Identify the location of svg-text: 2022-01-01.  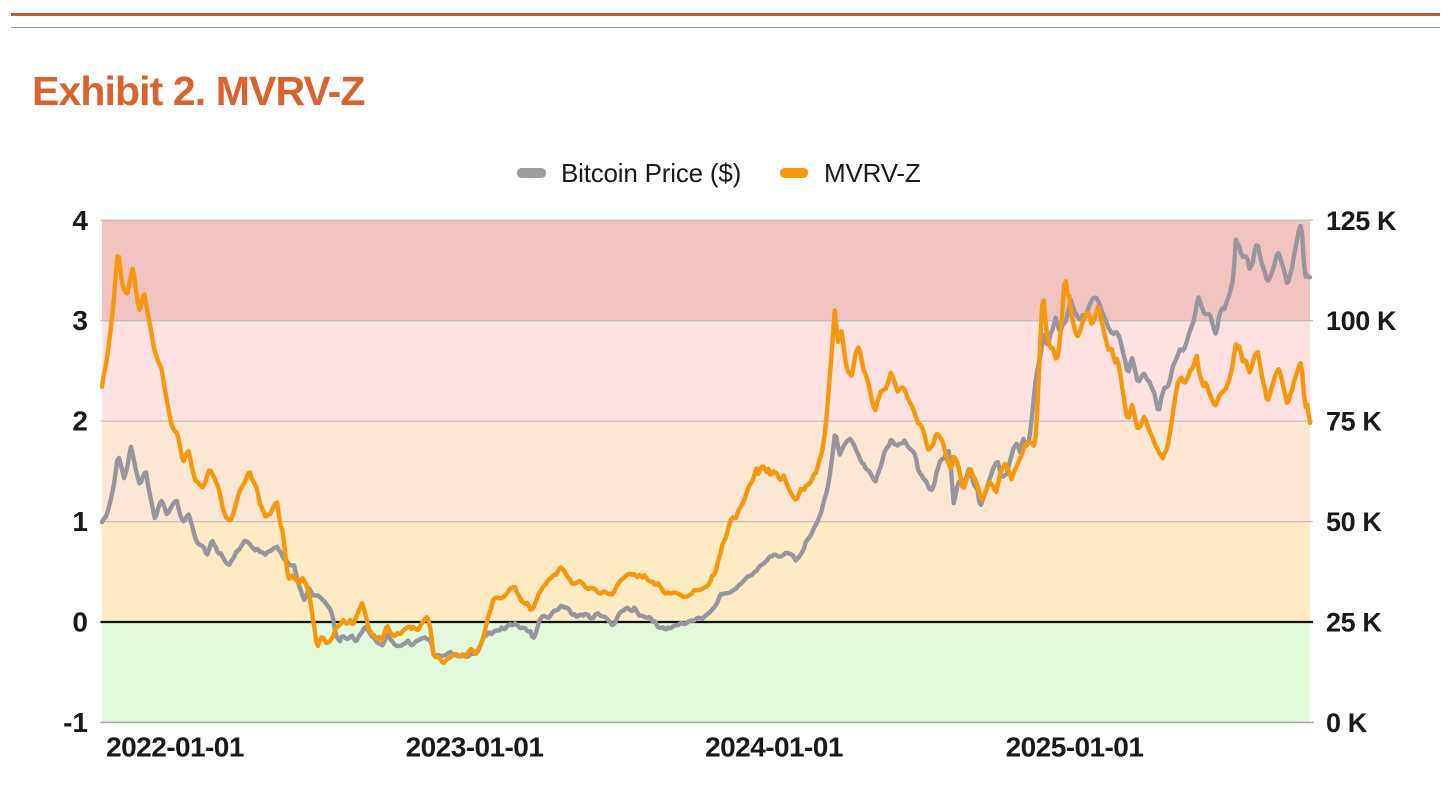
(175, 747).